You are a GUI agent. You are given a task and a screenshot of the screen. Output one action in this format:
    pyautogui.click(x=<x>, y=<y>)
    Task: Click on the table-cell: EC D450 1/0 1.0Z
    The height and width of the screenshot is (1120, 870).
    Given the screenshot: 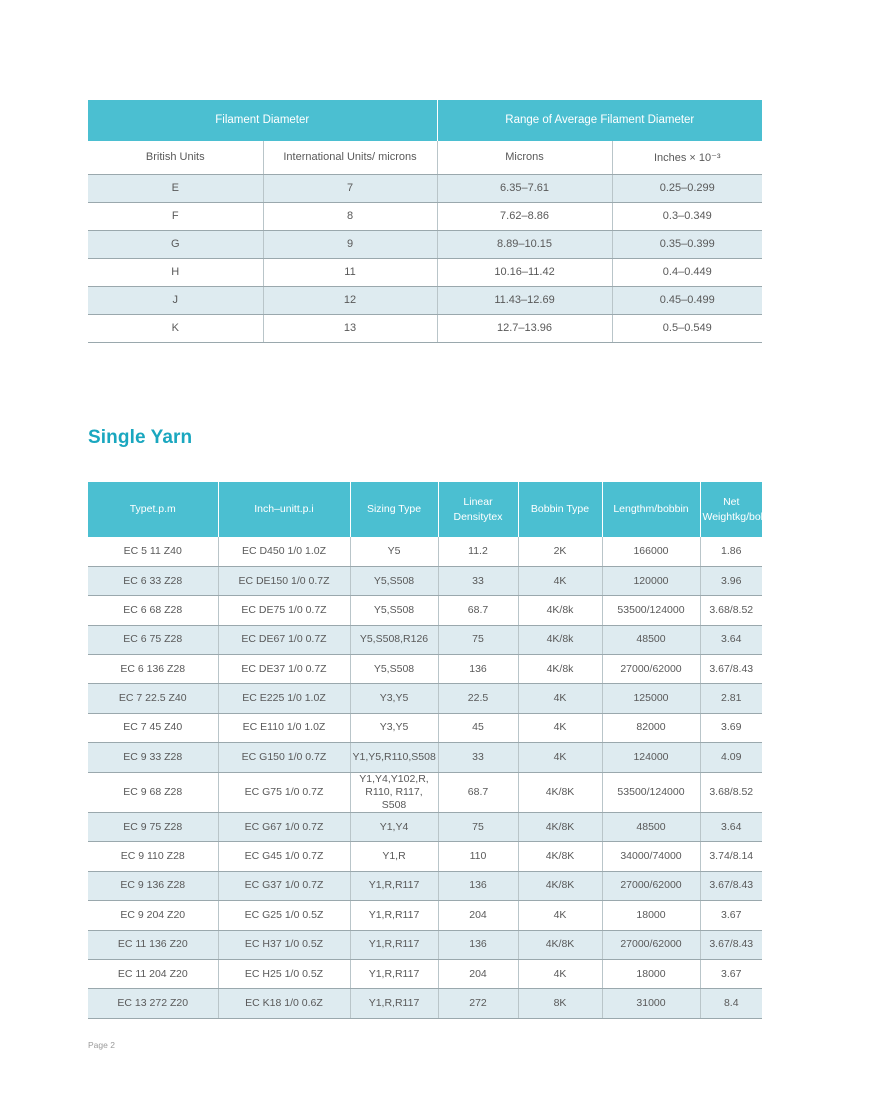 What is the action you would take?
    pyautogui.click(x=284, y=552)
    